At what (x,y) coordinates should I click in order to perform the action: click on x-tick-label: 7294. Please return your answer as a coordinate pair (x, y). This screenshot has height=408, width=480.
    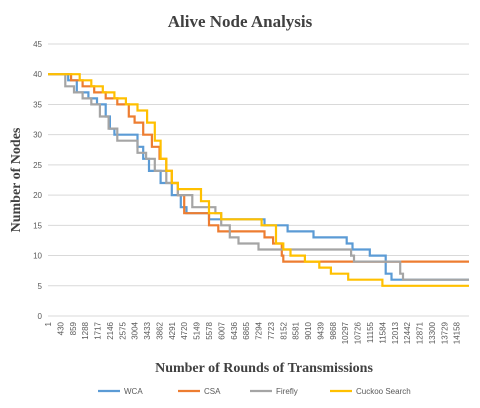
    Looking at the image, I should click on (259, 330).